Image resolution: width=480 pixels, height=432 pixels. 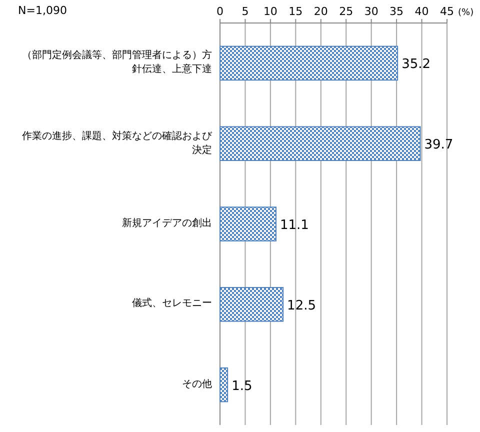 I want to click on text: N=1,090, so click(x=42, y=10).